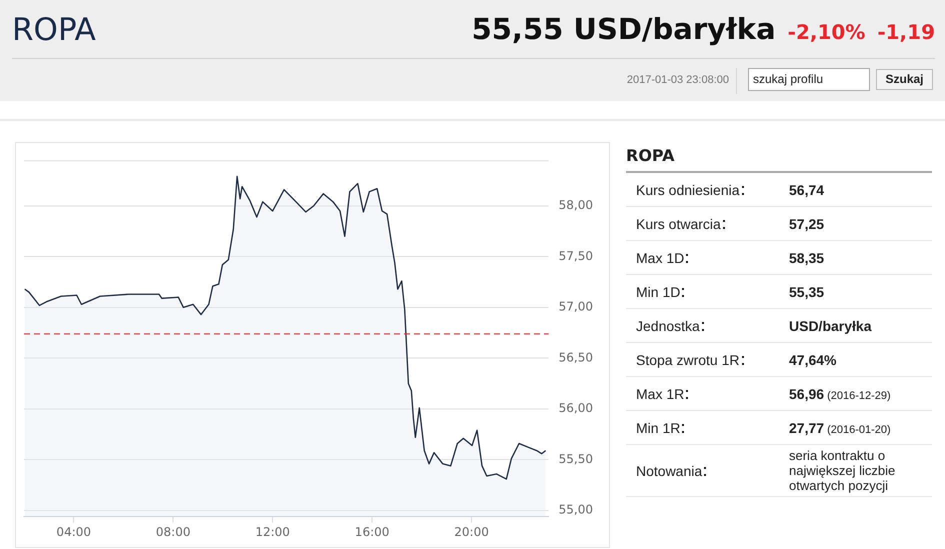  I want to click on text: USD/baryłka, so click(831, 326).